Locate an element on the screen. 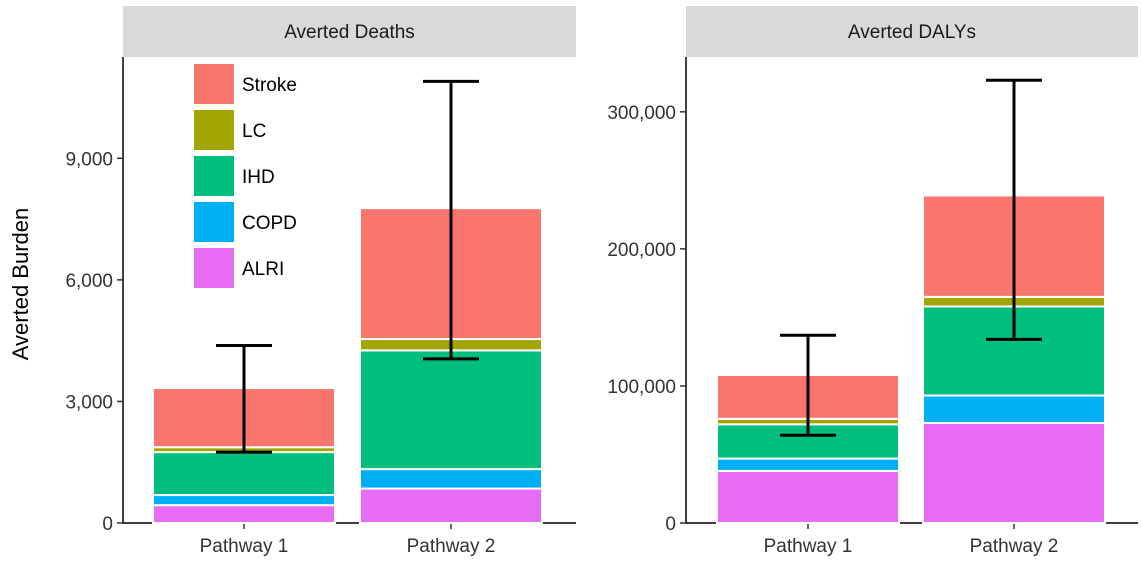  panel-title: Averted DALYs is located at coordinates (912, 32).